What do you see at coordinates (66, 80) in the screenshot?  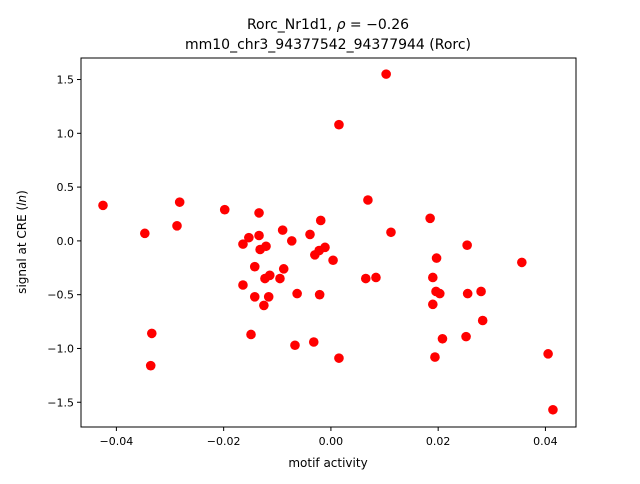 I see `y-tick-label: 1.5` at bounding box center [66, 80].